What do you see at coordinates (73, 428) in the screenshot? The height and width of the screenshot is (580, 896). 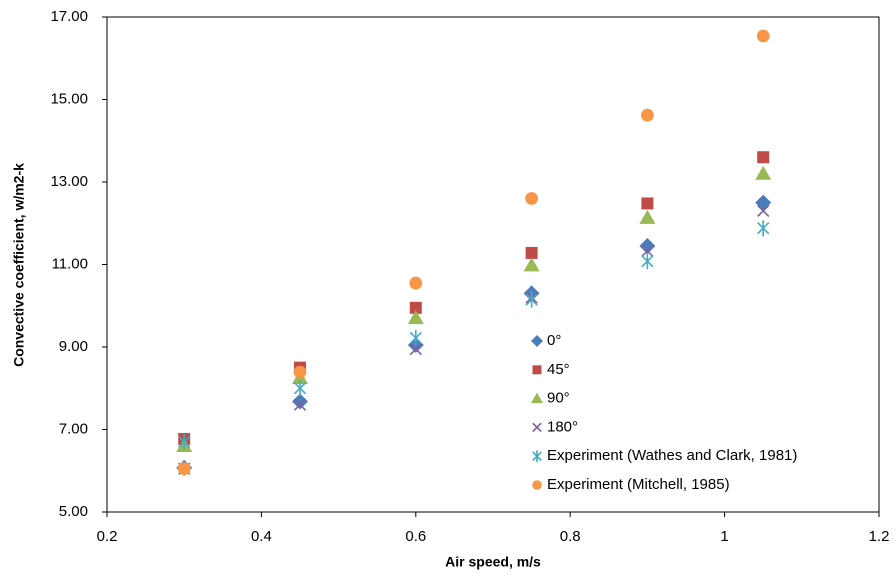 I see `y-tick-label: 7.00` at bounding box center [73, 428].